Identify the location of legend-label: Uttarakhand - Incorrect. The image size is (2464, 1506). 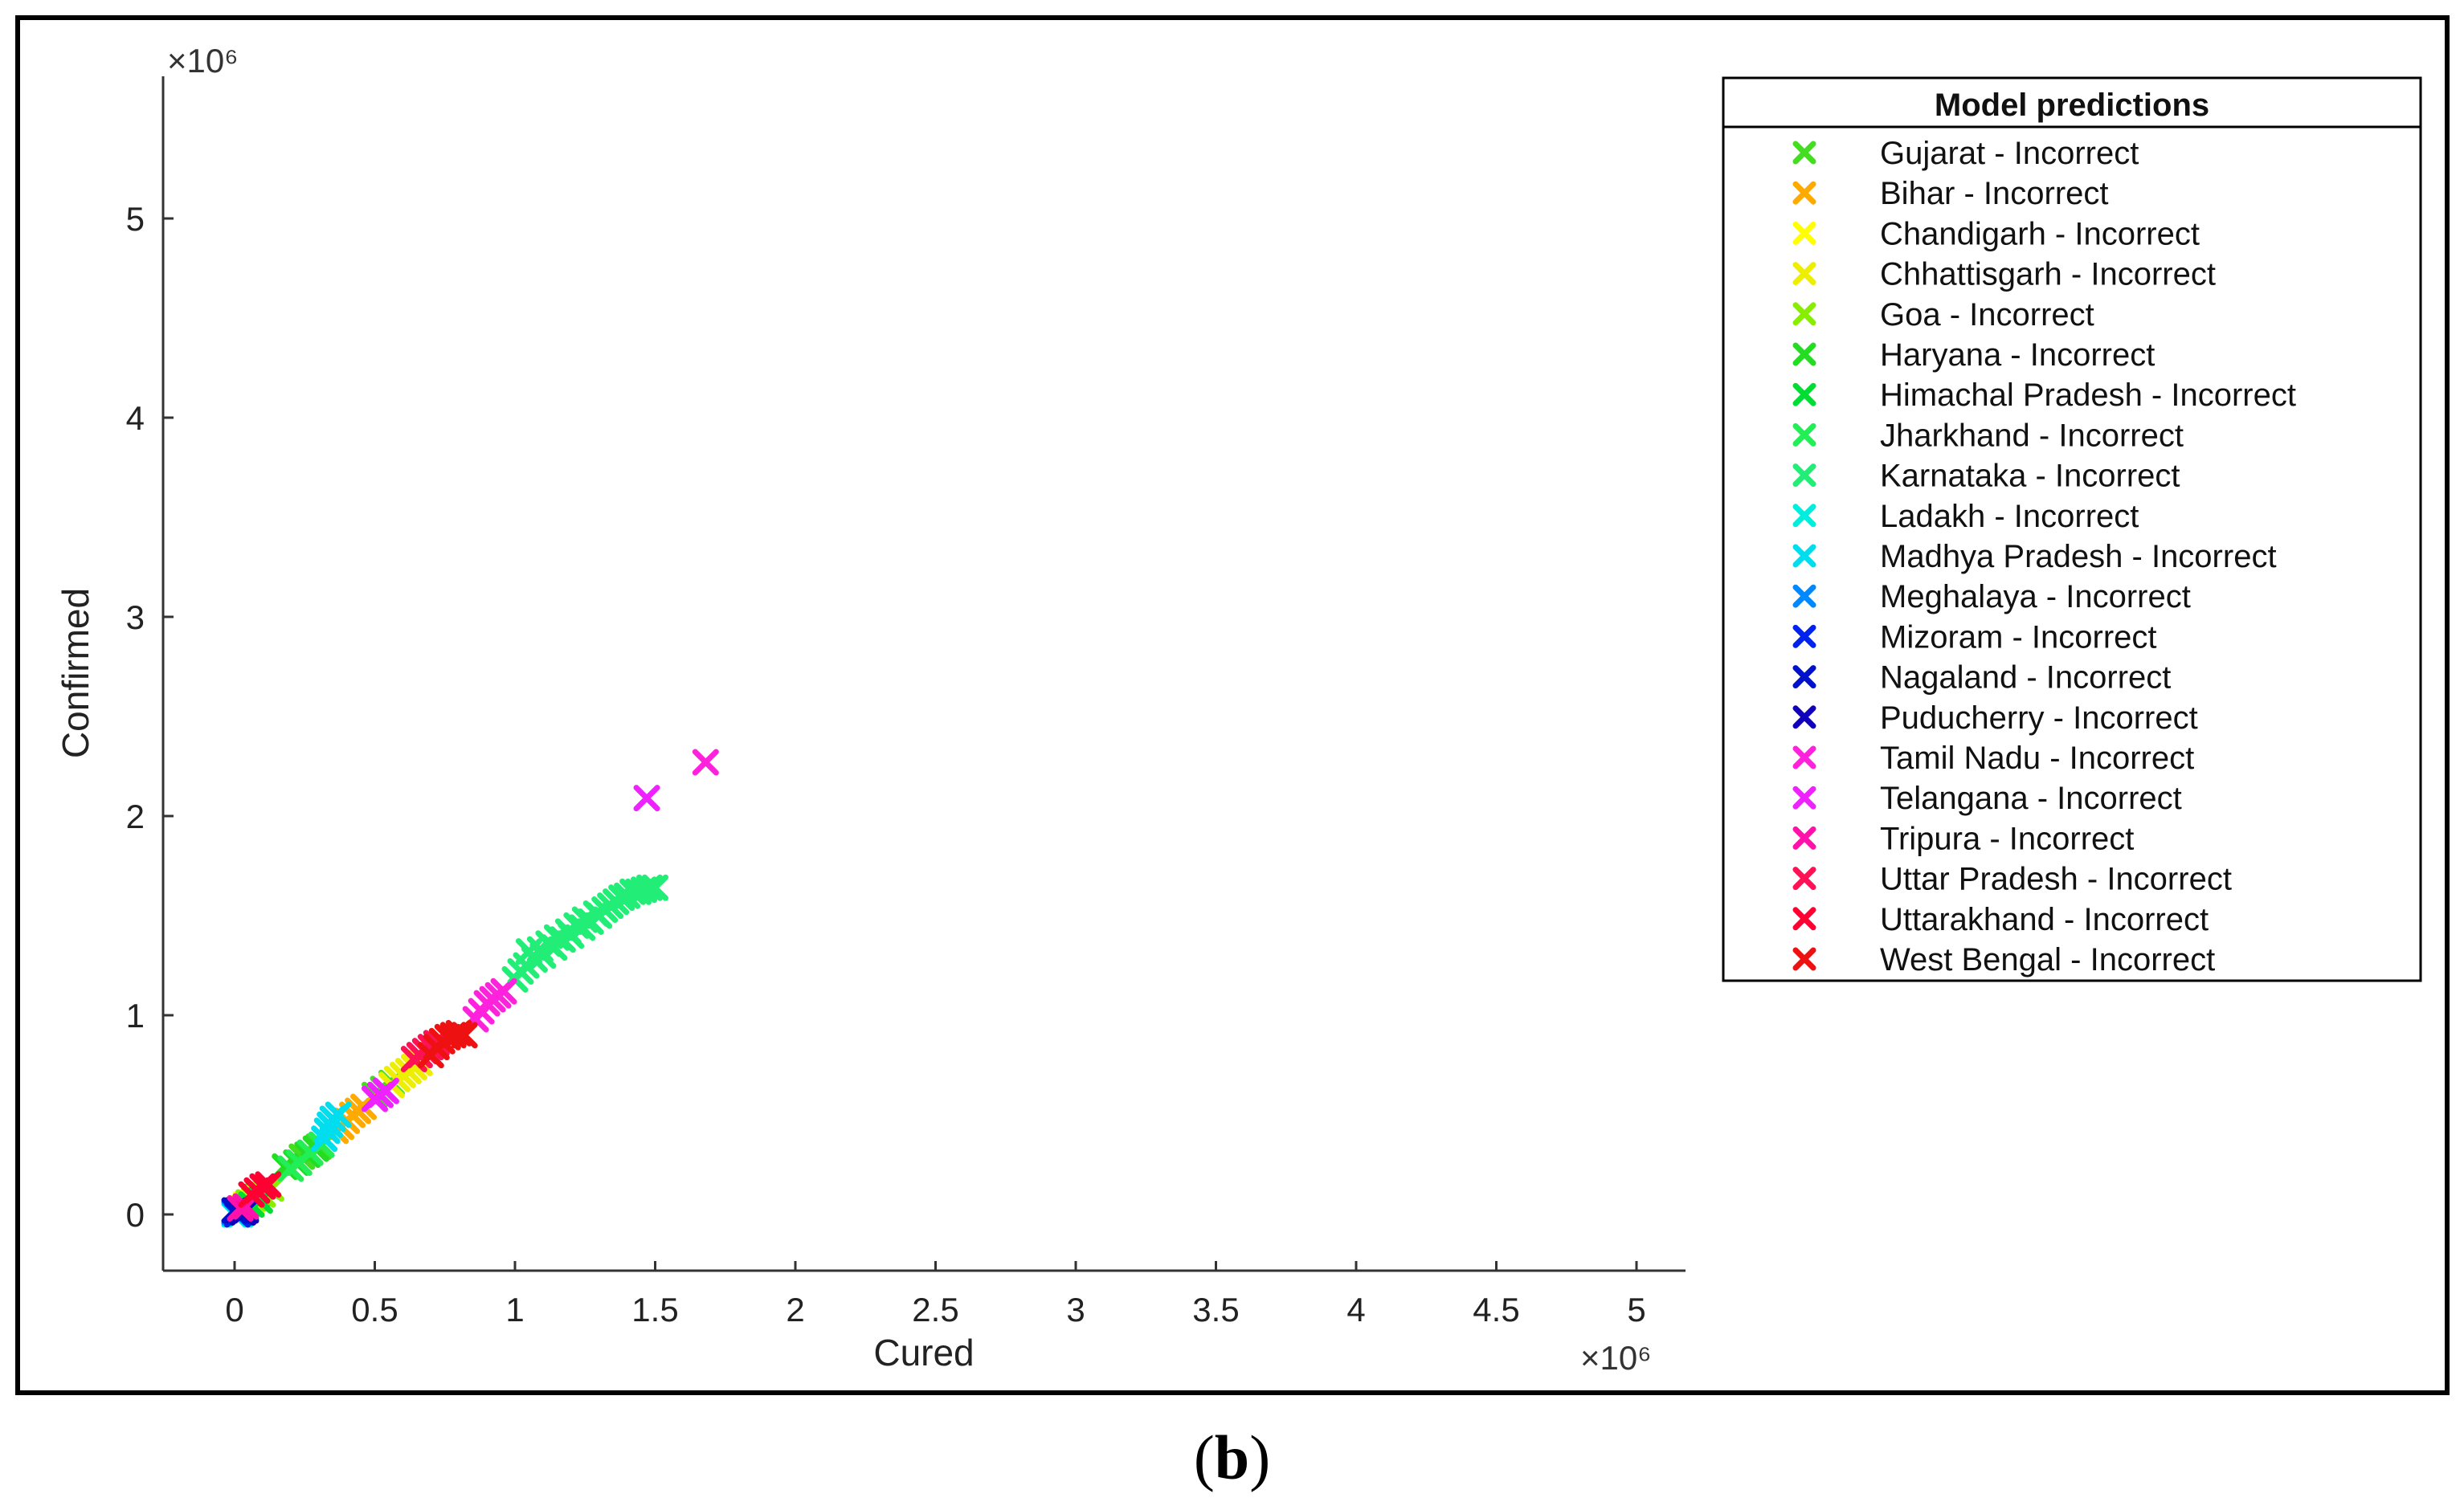
(2045, 920).